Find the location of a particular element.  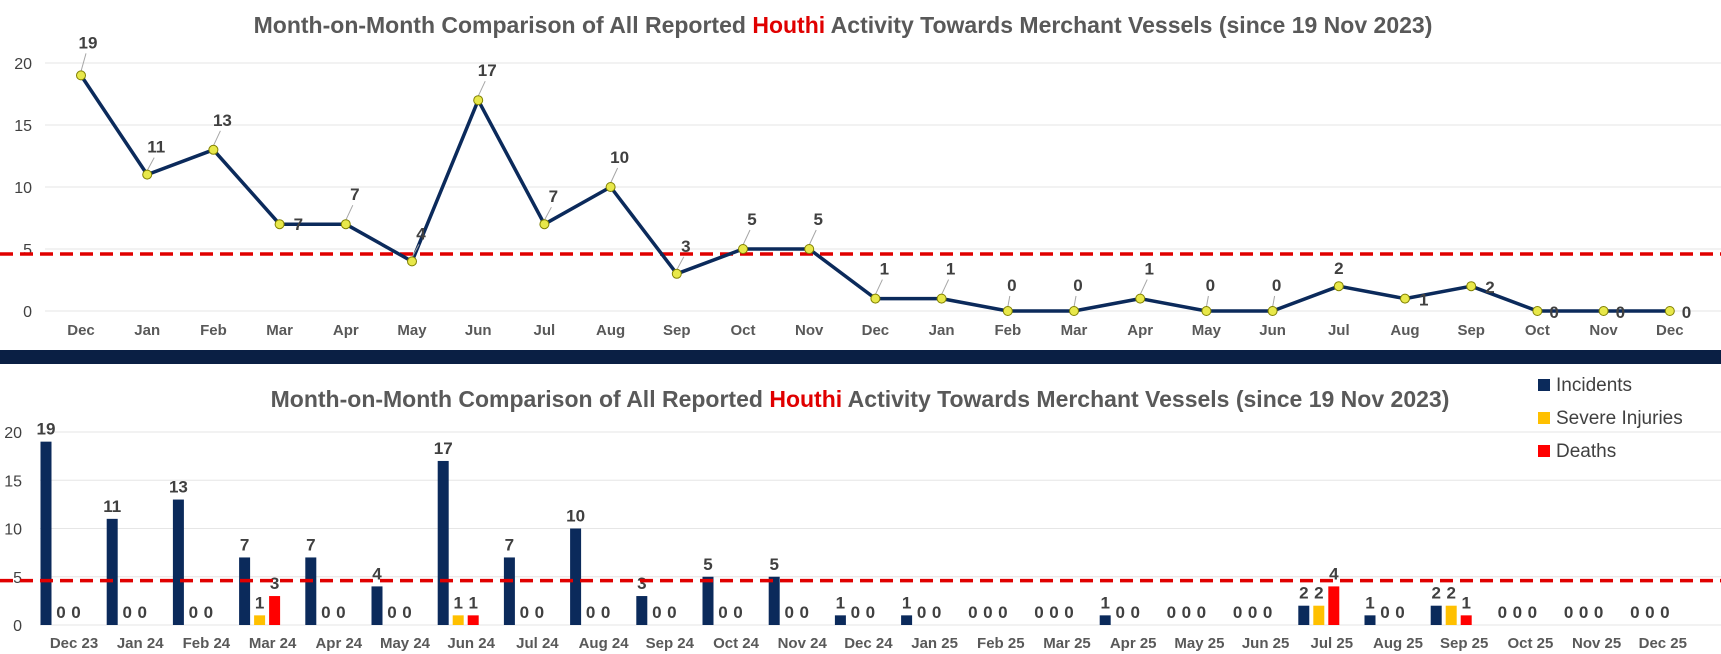

bar-chart-data-label: 13 is located at coordinates (178, 487).